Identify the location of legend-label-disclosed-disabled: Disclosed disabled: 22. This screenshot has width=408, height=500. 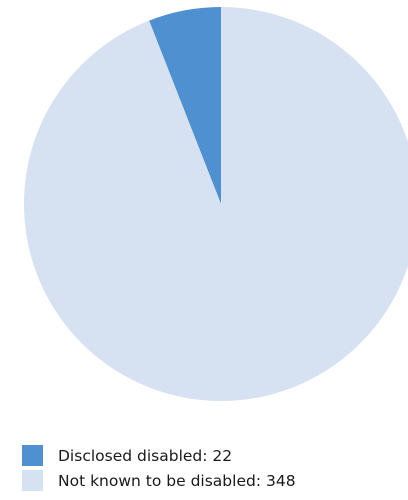
(145, 455).